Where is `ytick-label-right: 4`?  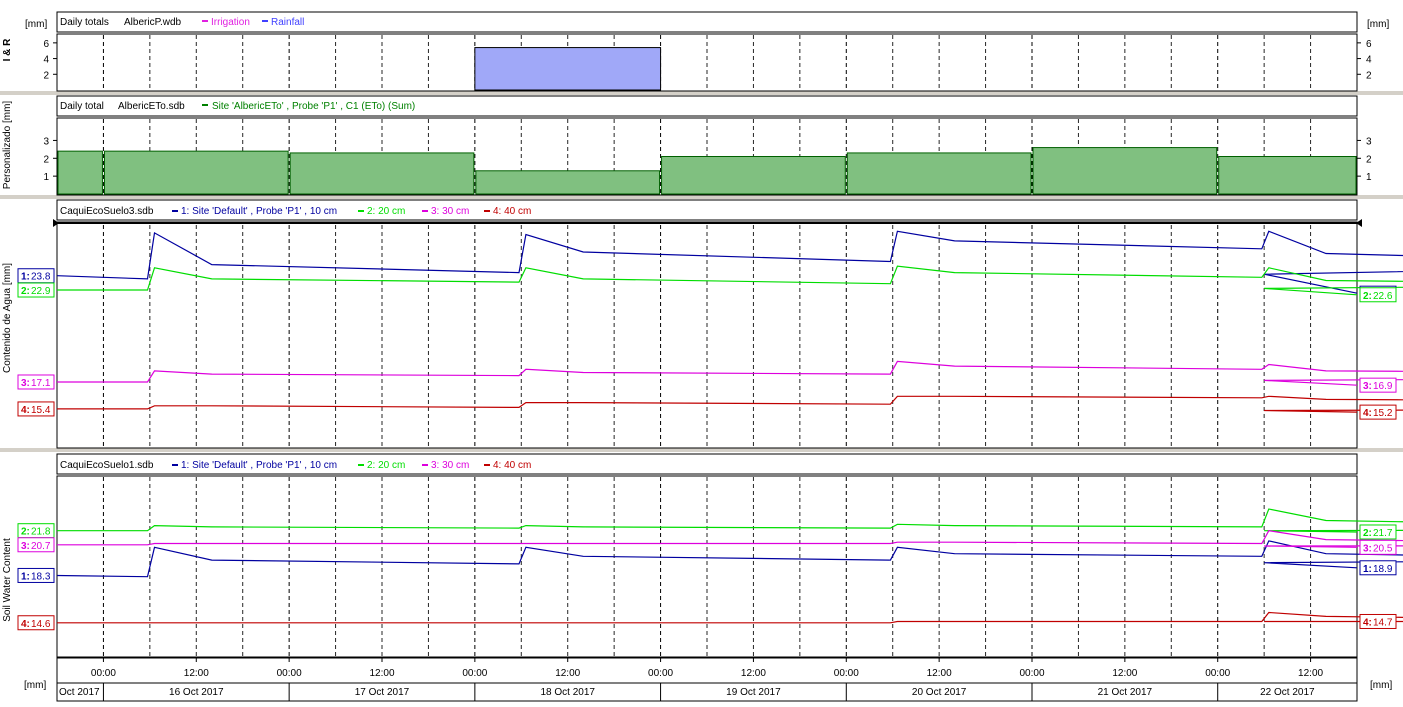
ytick-label-right: 4 is located at coordinates (1369, 60).